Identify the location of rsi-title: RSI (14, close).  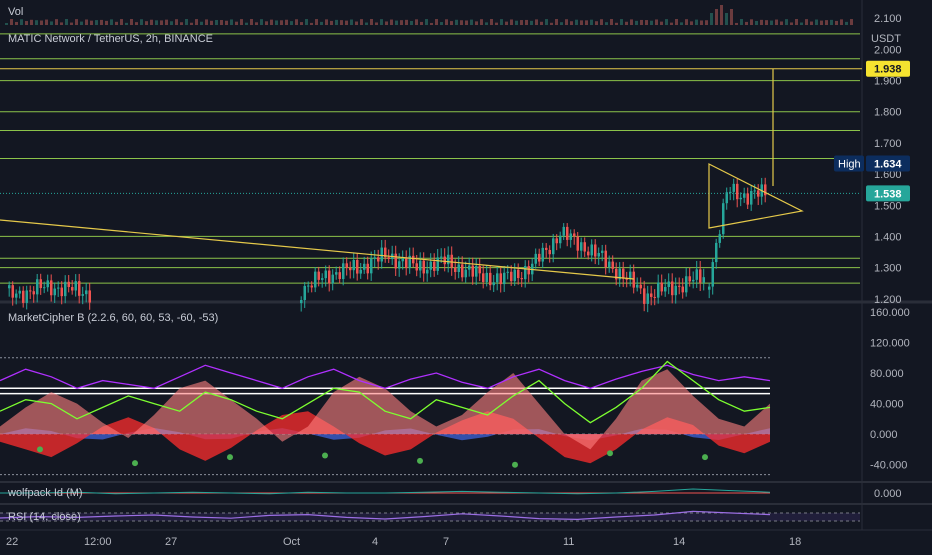
(44, 517).